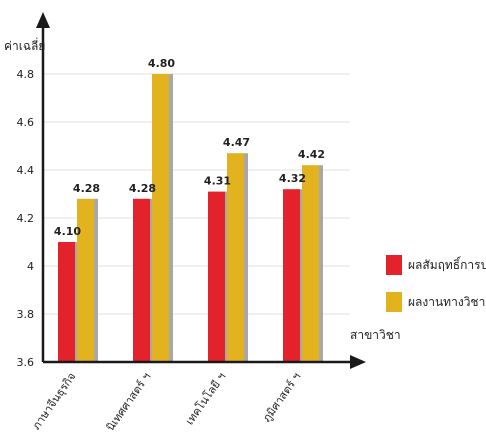 This screenshot has height=439, width=486. What do you see at coordinates (26, 74) in the screenshot?
I see `y-tick-label: 4.8` at bounding box center [26, 74].